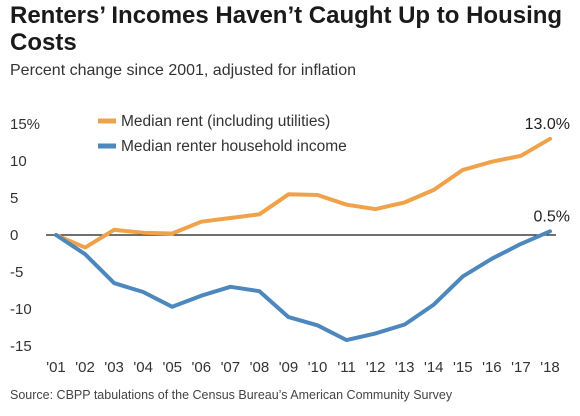 This screenshot has height=416, width=580. What do you see at coordinates (85, 367) in the screenshot?
I see `x-tick-label: '02` at bounding box center [85, 367].